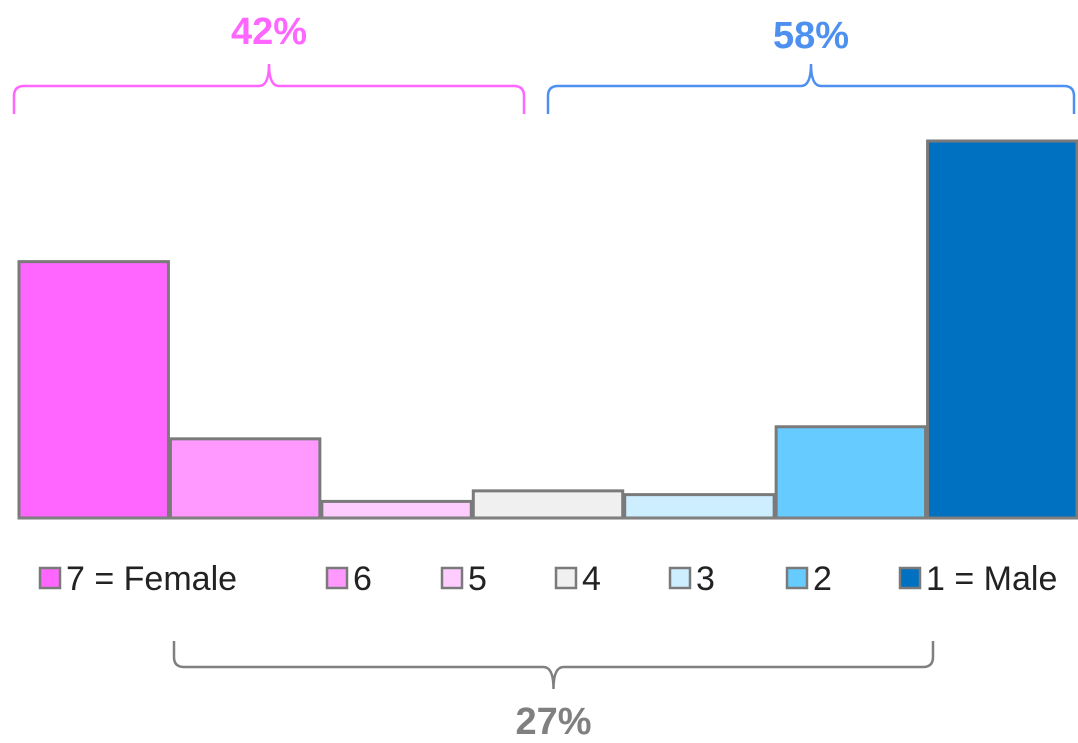 This screenshot has height=743, width=1078. What do you see at coordinates (811, 36) in the screenshot?
I see `bracket-label: 58%` at bounding box center [811, 36].